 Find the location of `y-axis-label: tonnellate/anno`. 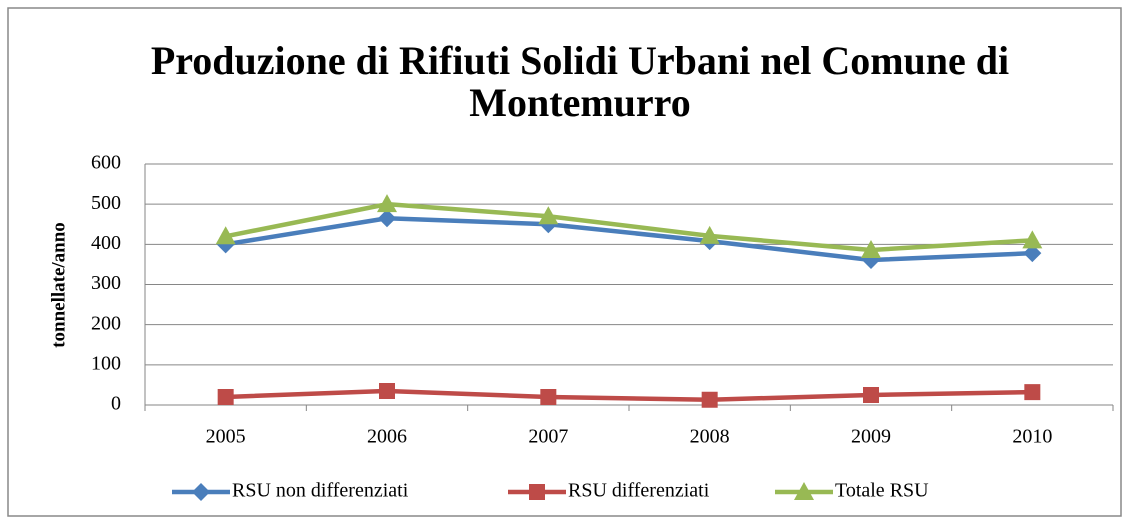

y-axis-label: tonnellate/anno is located at coordinates (58, 285).